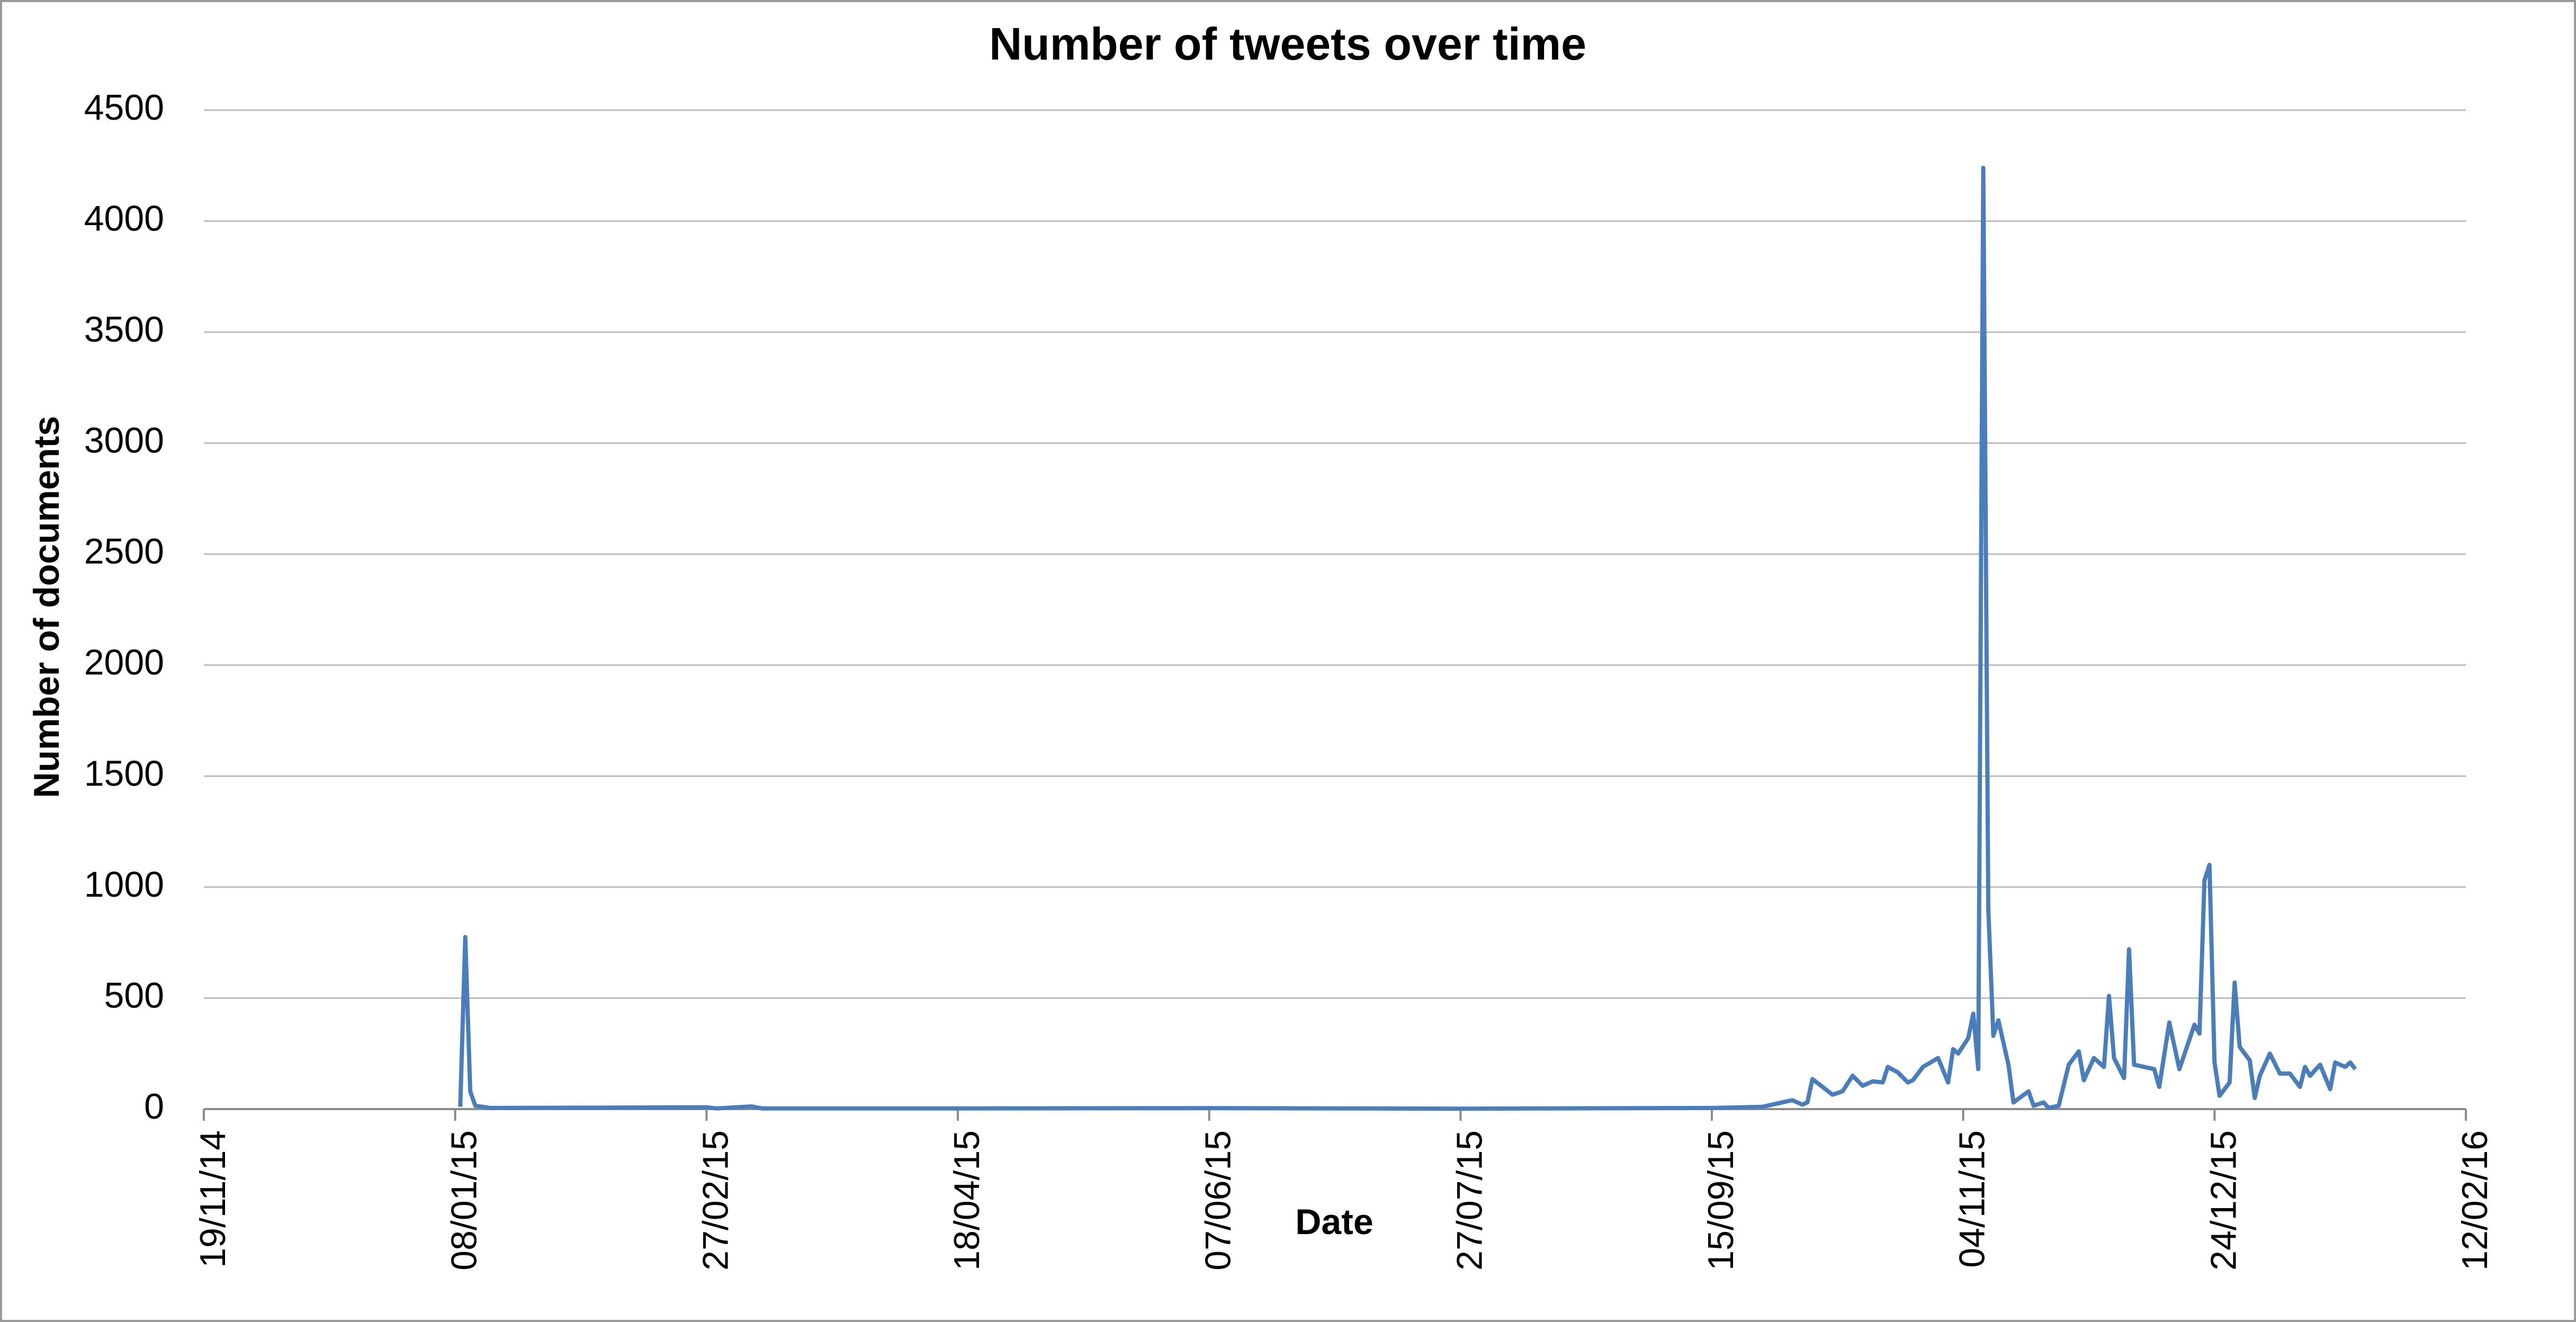  What do you see at coordinates (1334, 1222) in the screenshot?
I see `x-axis-label: Date` at bounding box center [1334, 1222].